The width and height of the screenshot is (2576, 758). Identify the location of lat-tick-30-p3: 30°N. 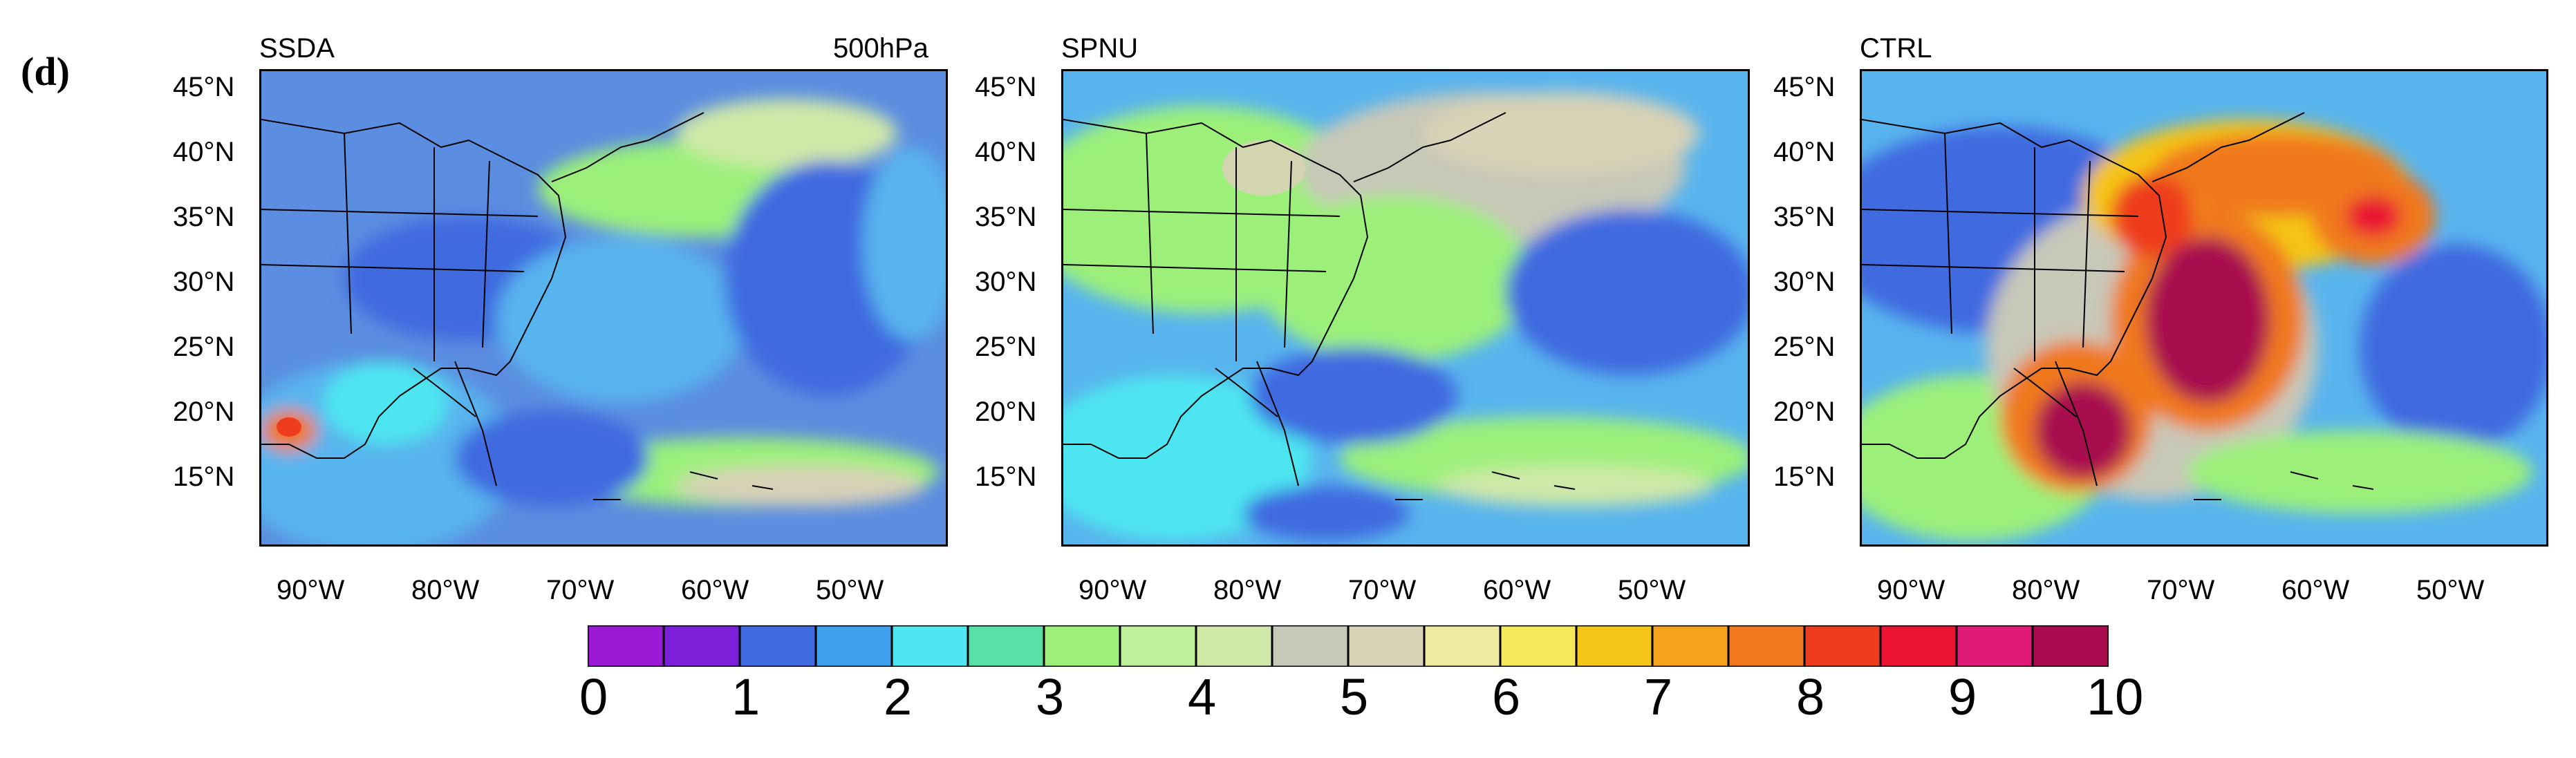
(1804, 282).